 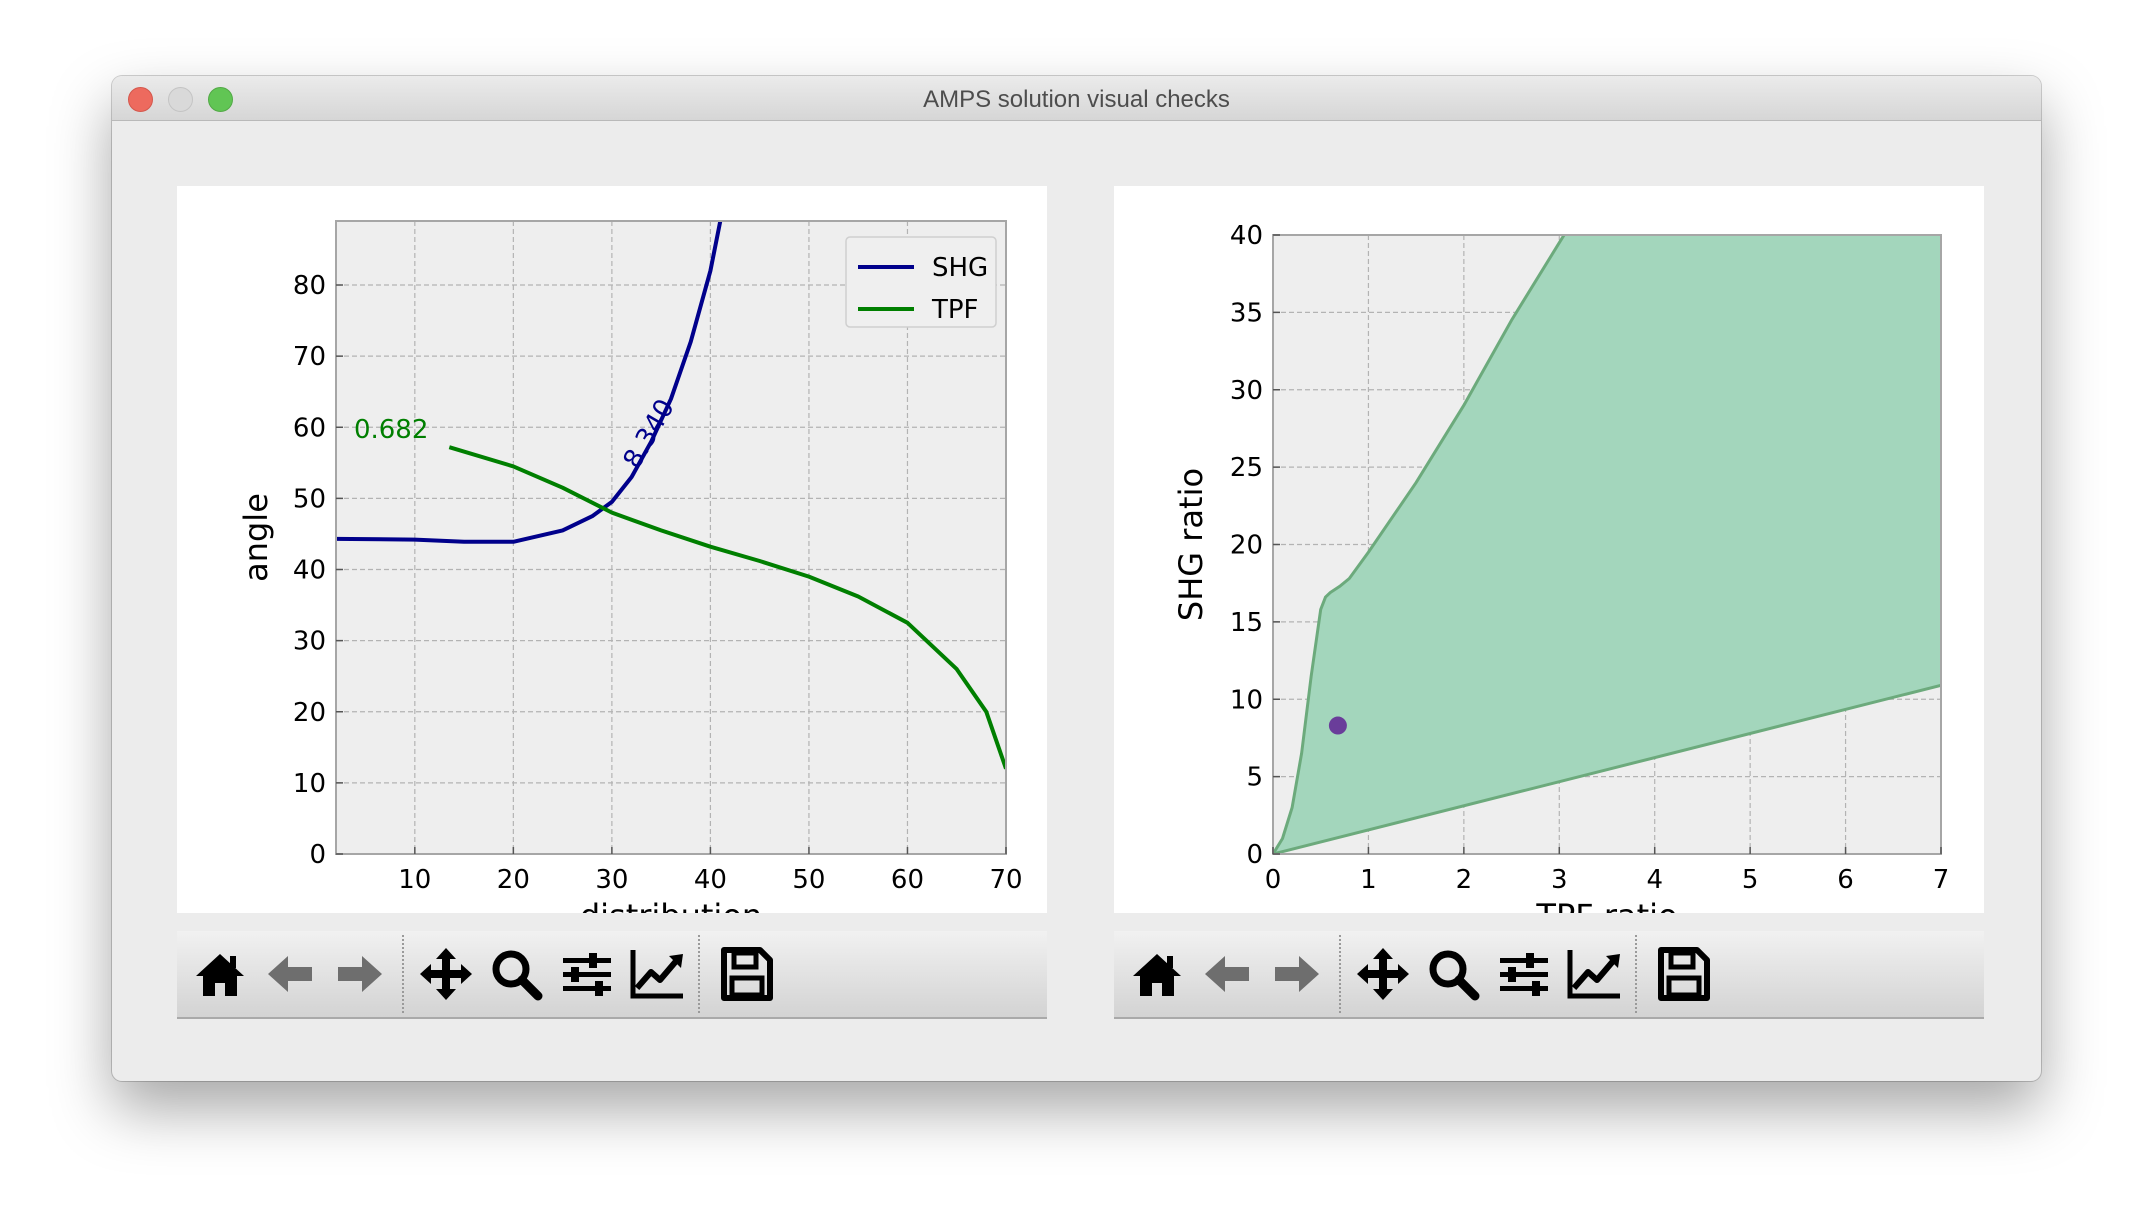 What do you see at coordinates (727, 607) in the screenshot?
I see `series-line-tpf` at bounding box center [727, 607].